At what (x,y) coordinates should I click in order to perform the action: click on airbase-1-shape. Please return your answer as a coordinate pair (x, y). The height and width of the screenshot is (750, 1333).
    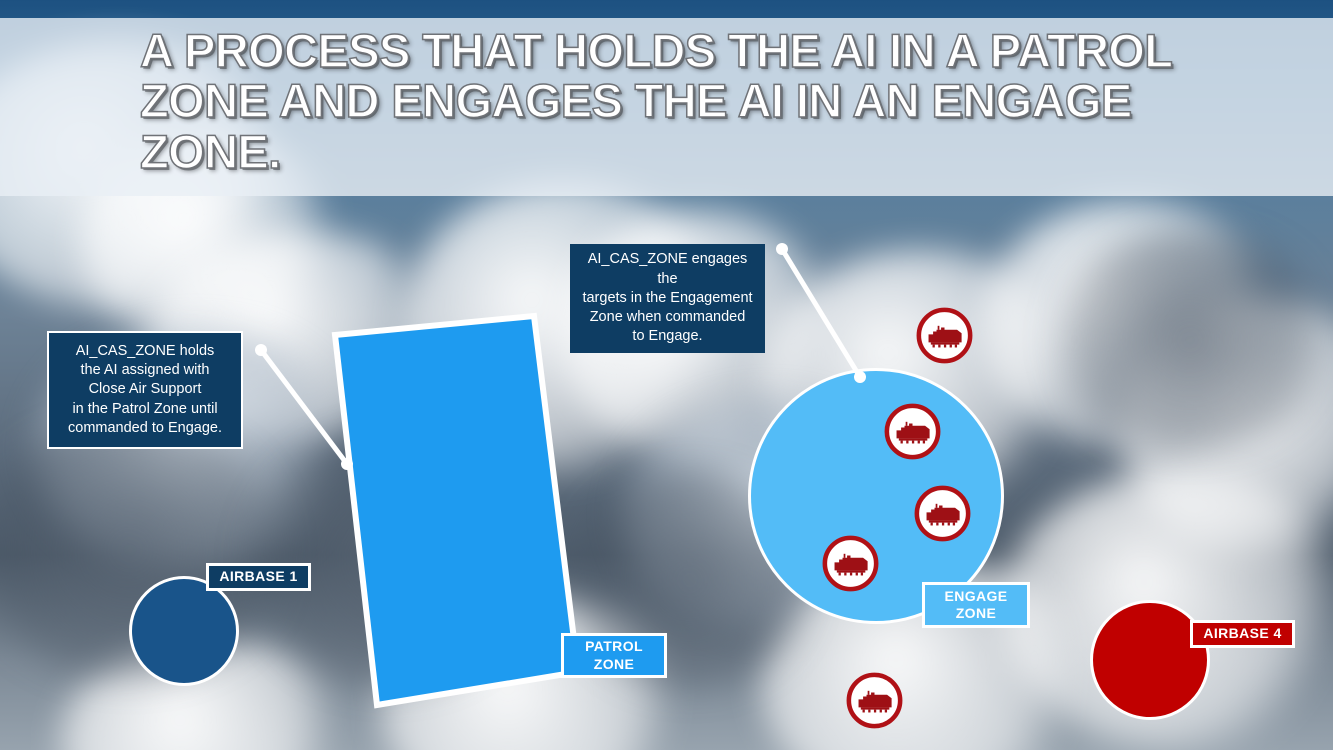
    Looking at the image, I should click on (184, 631).